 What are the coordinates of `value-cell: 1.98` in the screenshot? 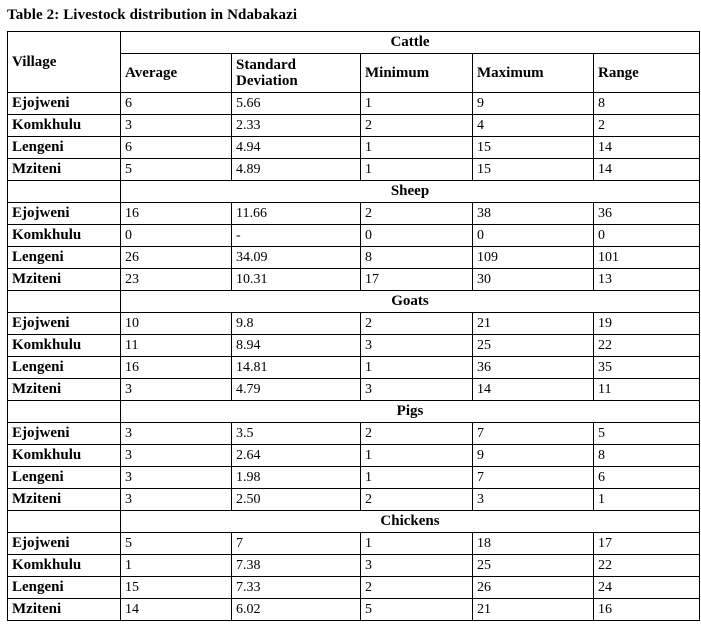 It's located at (296, 477).